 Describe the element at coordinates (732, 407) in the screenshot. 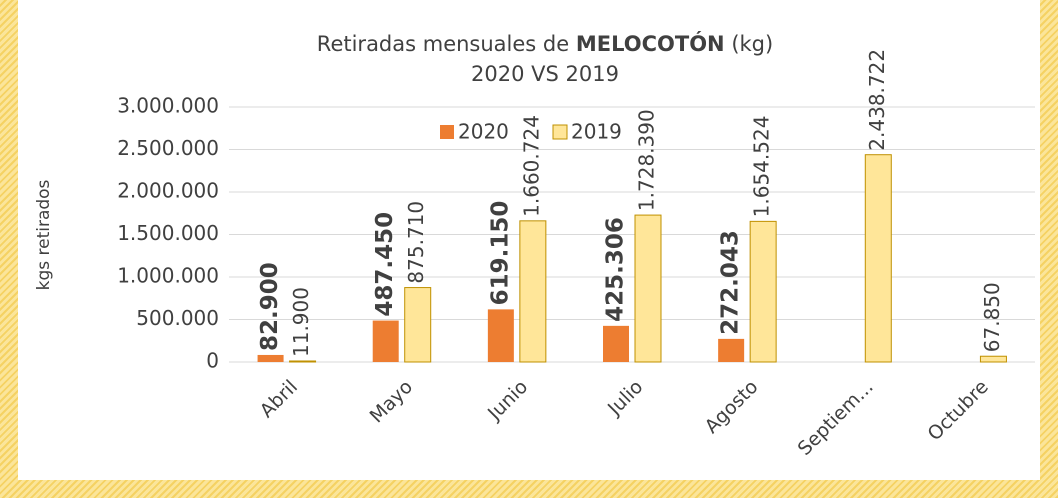

I see `x-tick-label: Agosto` at that location.